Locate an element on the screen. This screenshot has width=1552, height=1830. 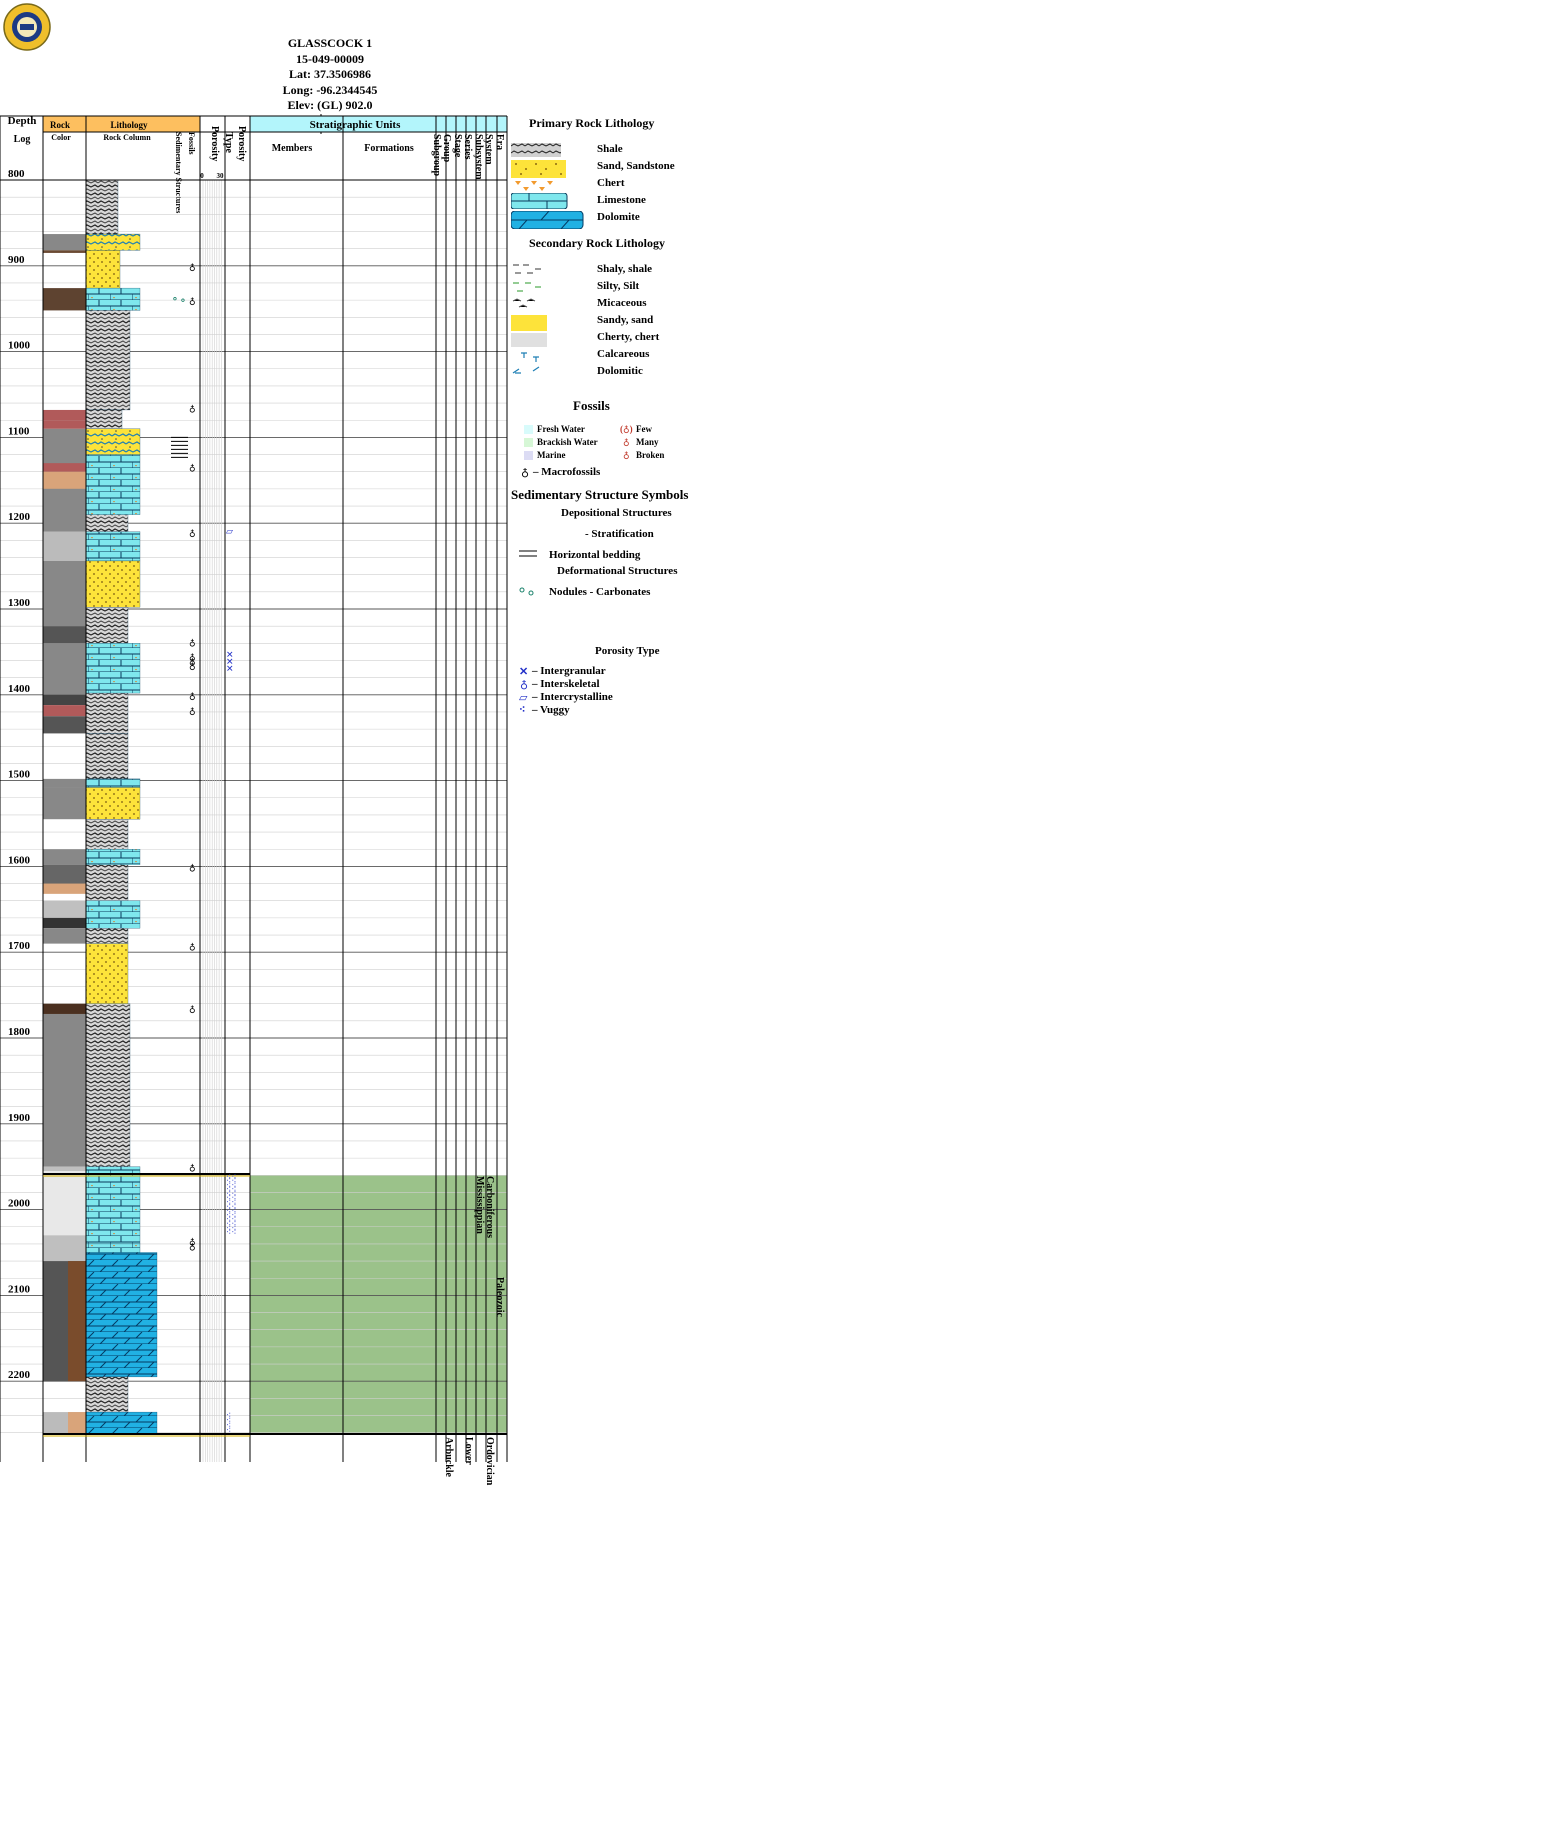
legend-sandy: Sandy, sand is located at coordinates (625, 320).